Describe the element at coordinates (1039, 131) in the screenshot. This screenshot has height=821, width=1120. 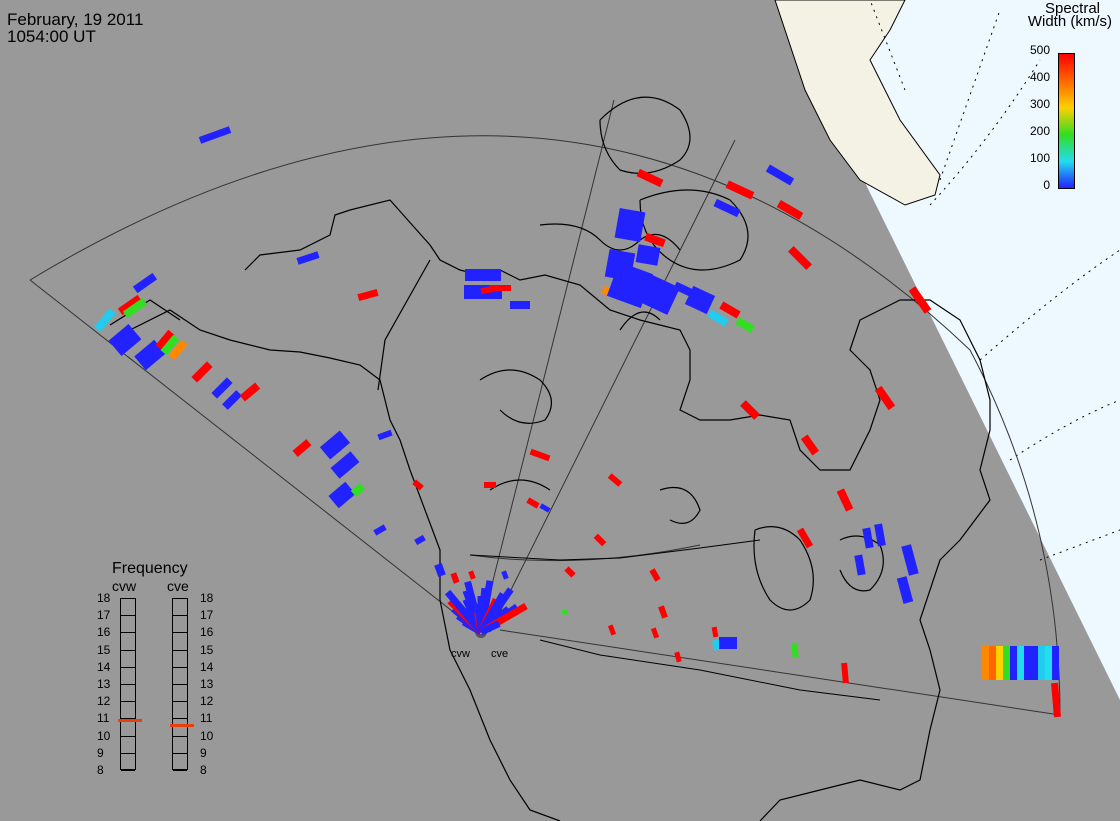
I see `colorbar-tick-200: 200` at that location.